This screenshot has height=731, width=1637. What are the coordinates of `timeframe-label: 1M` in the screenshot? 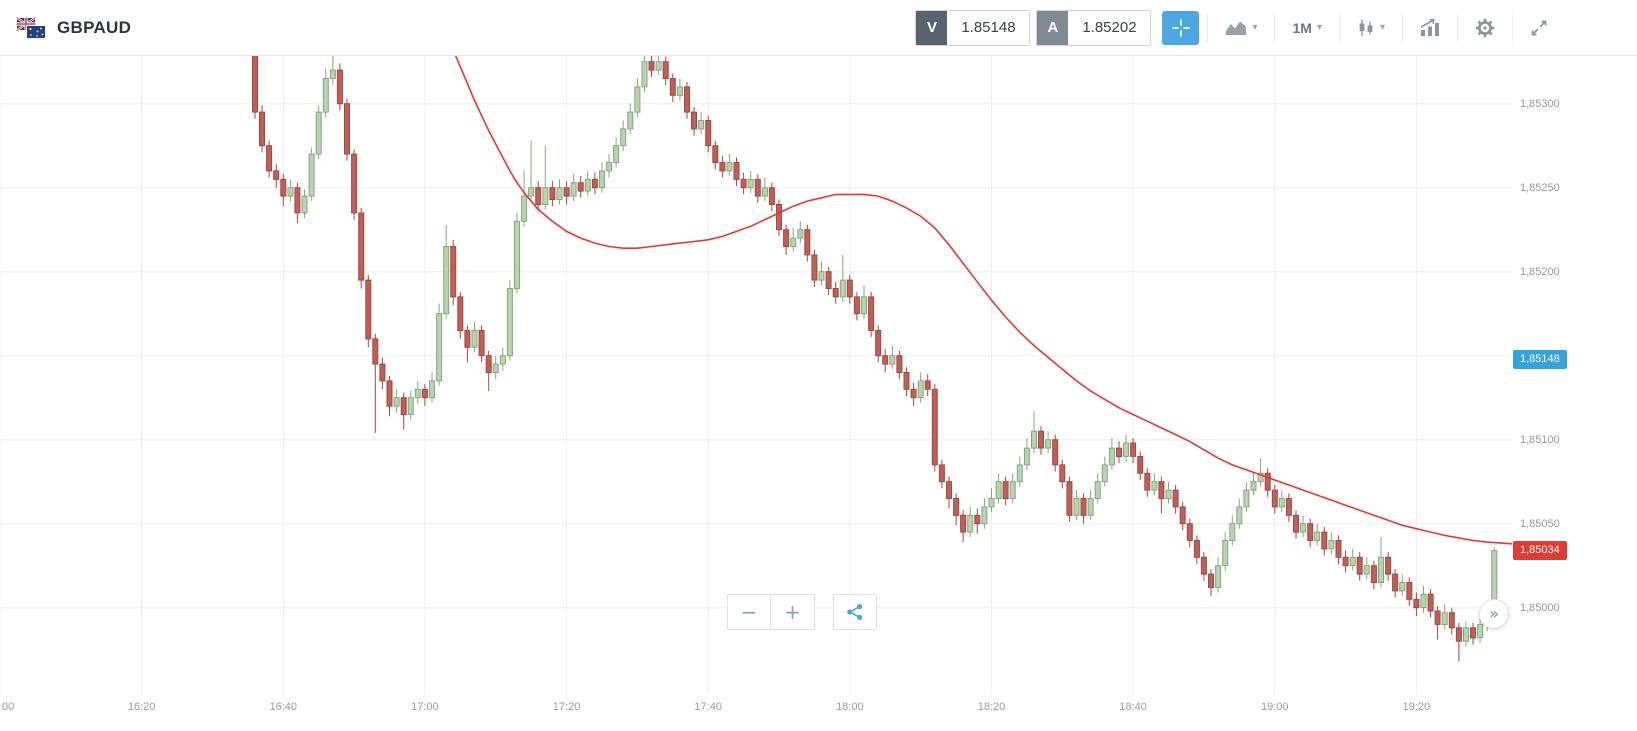 It's located at (1302, 27).